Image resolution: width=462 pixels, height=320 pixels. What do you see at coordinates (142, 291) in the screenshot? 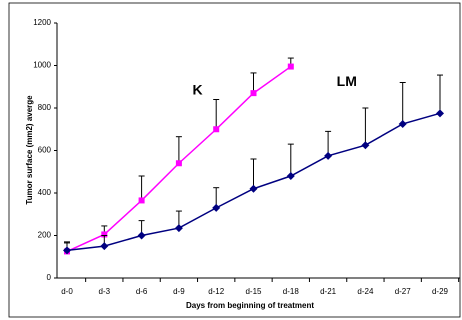
I see `x-tick-label: d-6` at bounding box center [142, 291].